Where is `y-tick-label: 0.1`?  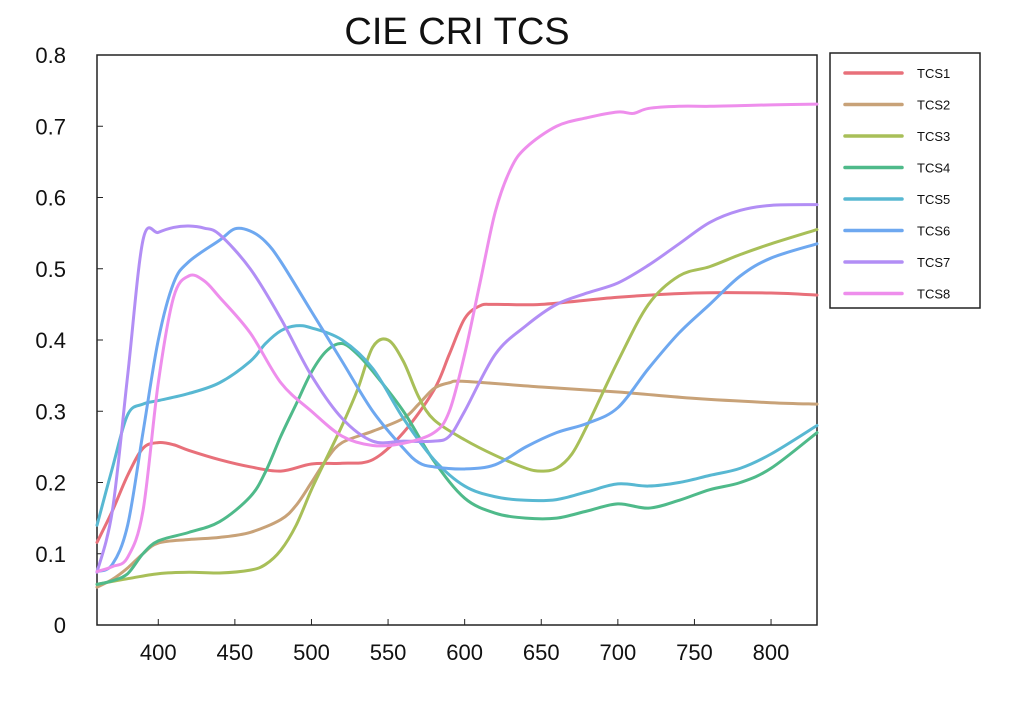
y-tick-label: 0.1 is located at coordinates (50, 554).